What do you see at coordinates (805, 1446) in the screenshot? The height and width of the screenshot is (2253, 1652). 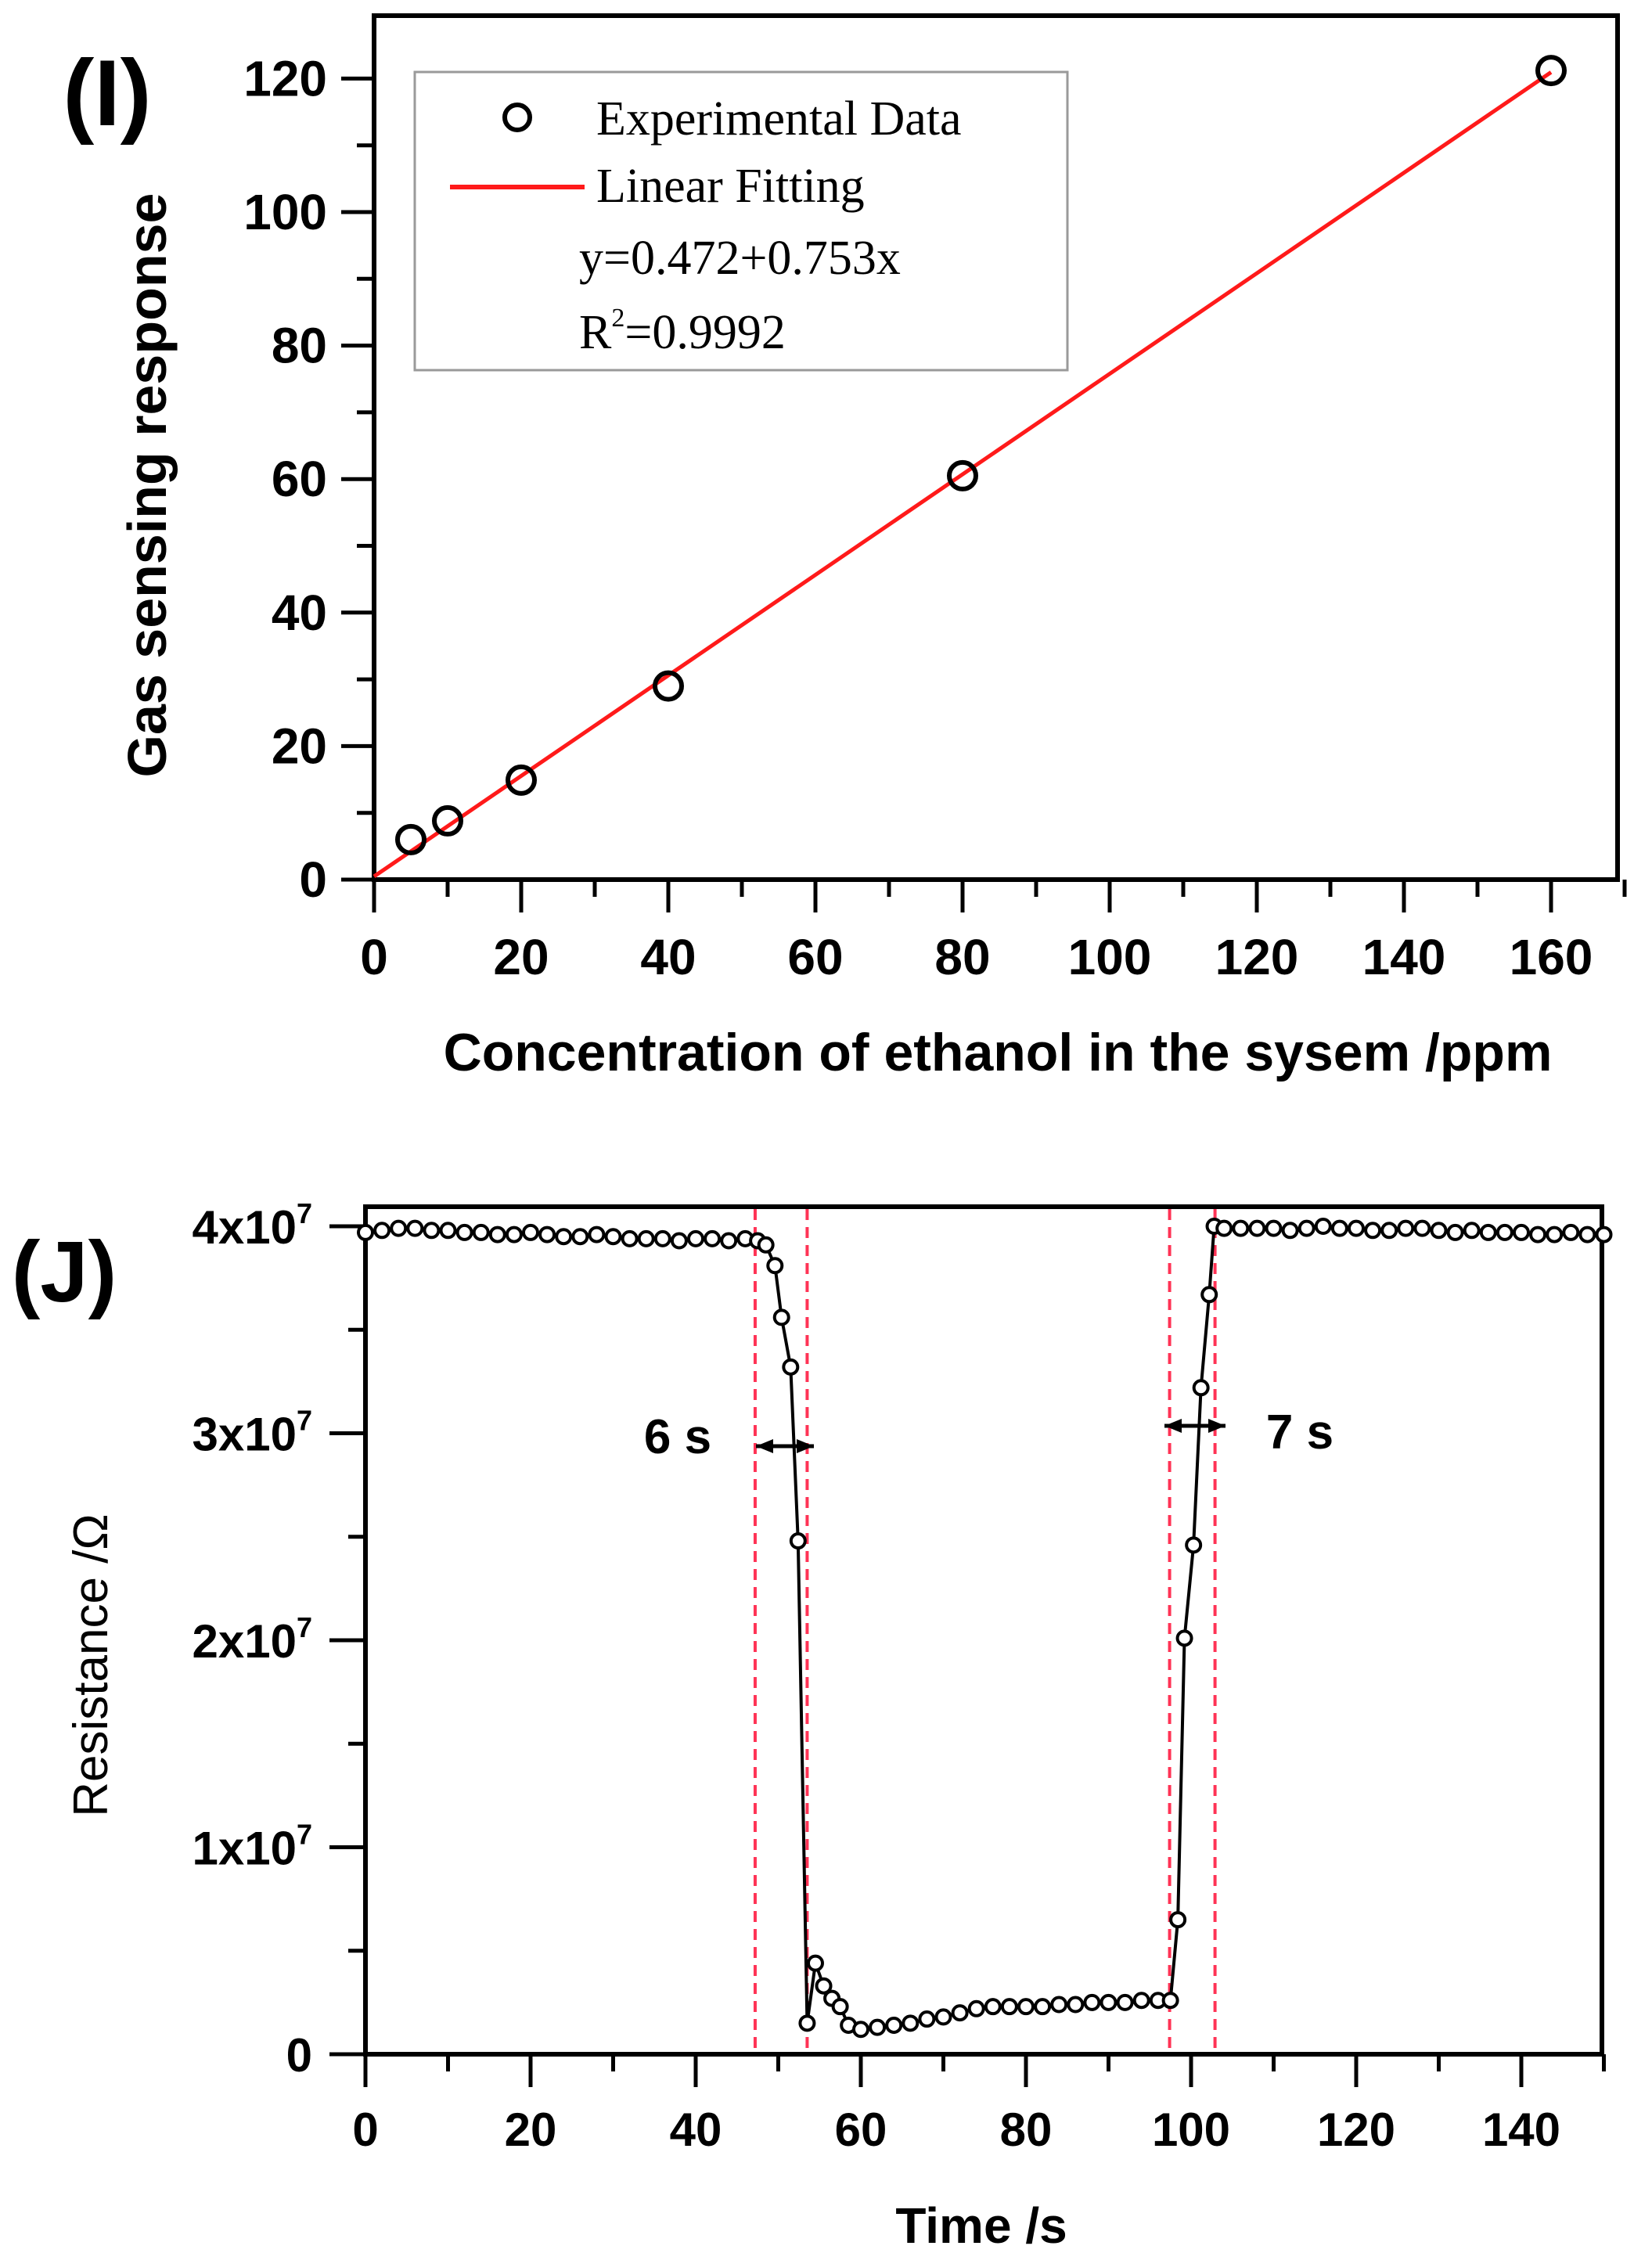 I see `arrow-right-icon` at bounding box center [805, 1446].